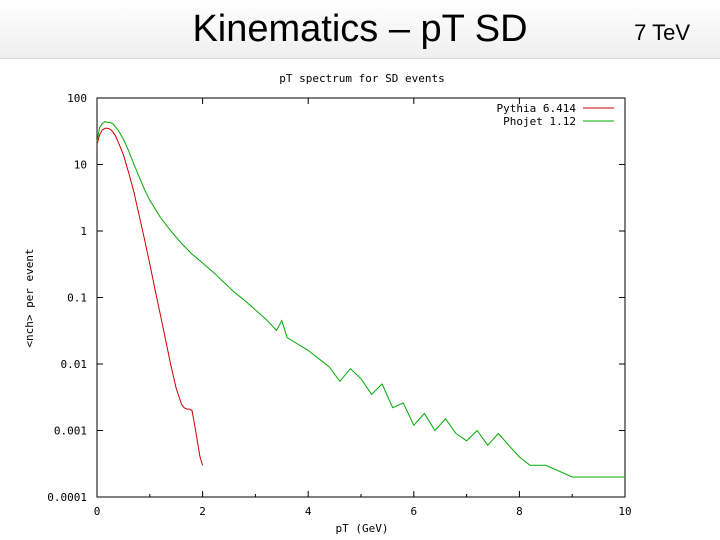 The image size is (720, 540). Describe the element at coordinates (70, 431) in the screenshot. I see `y-tick-label: 0.001` at that location.